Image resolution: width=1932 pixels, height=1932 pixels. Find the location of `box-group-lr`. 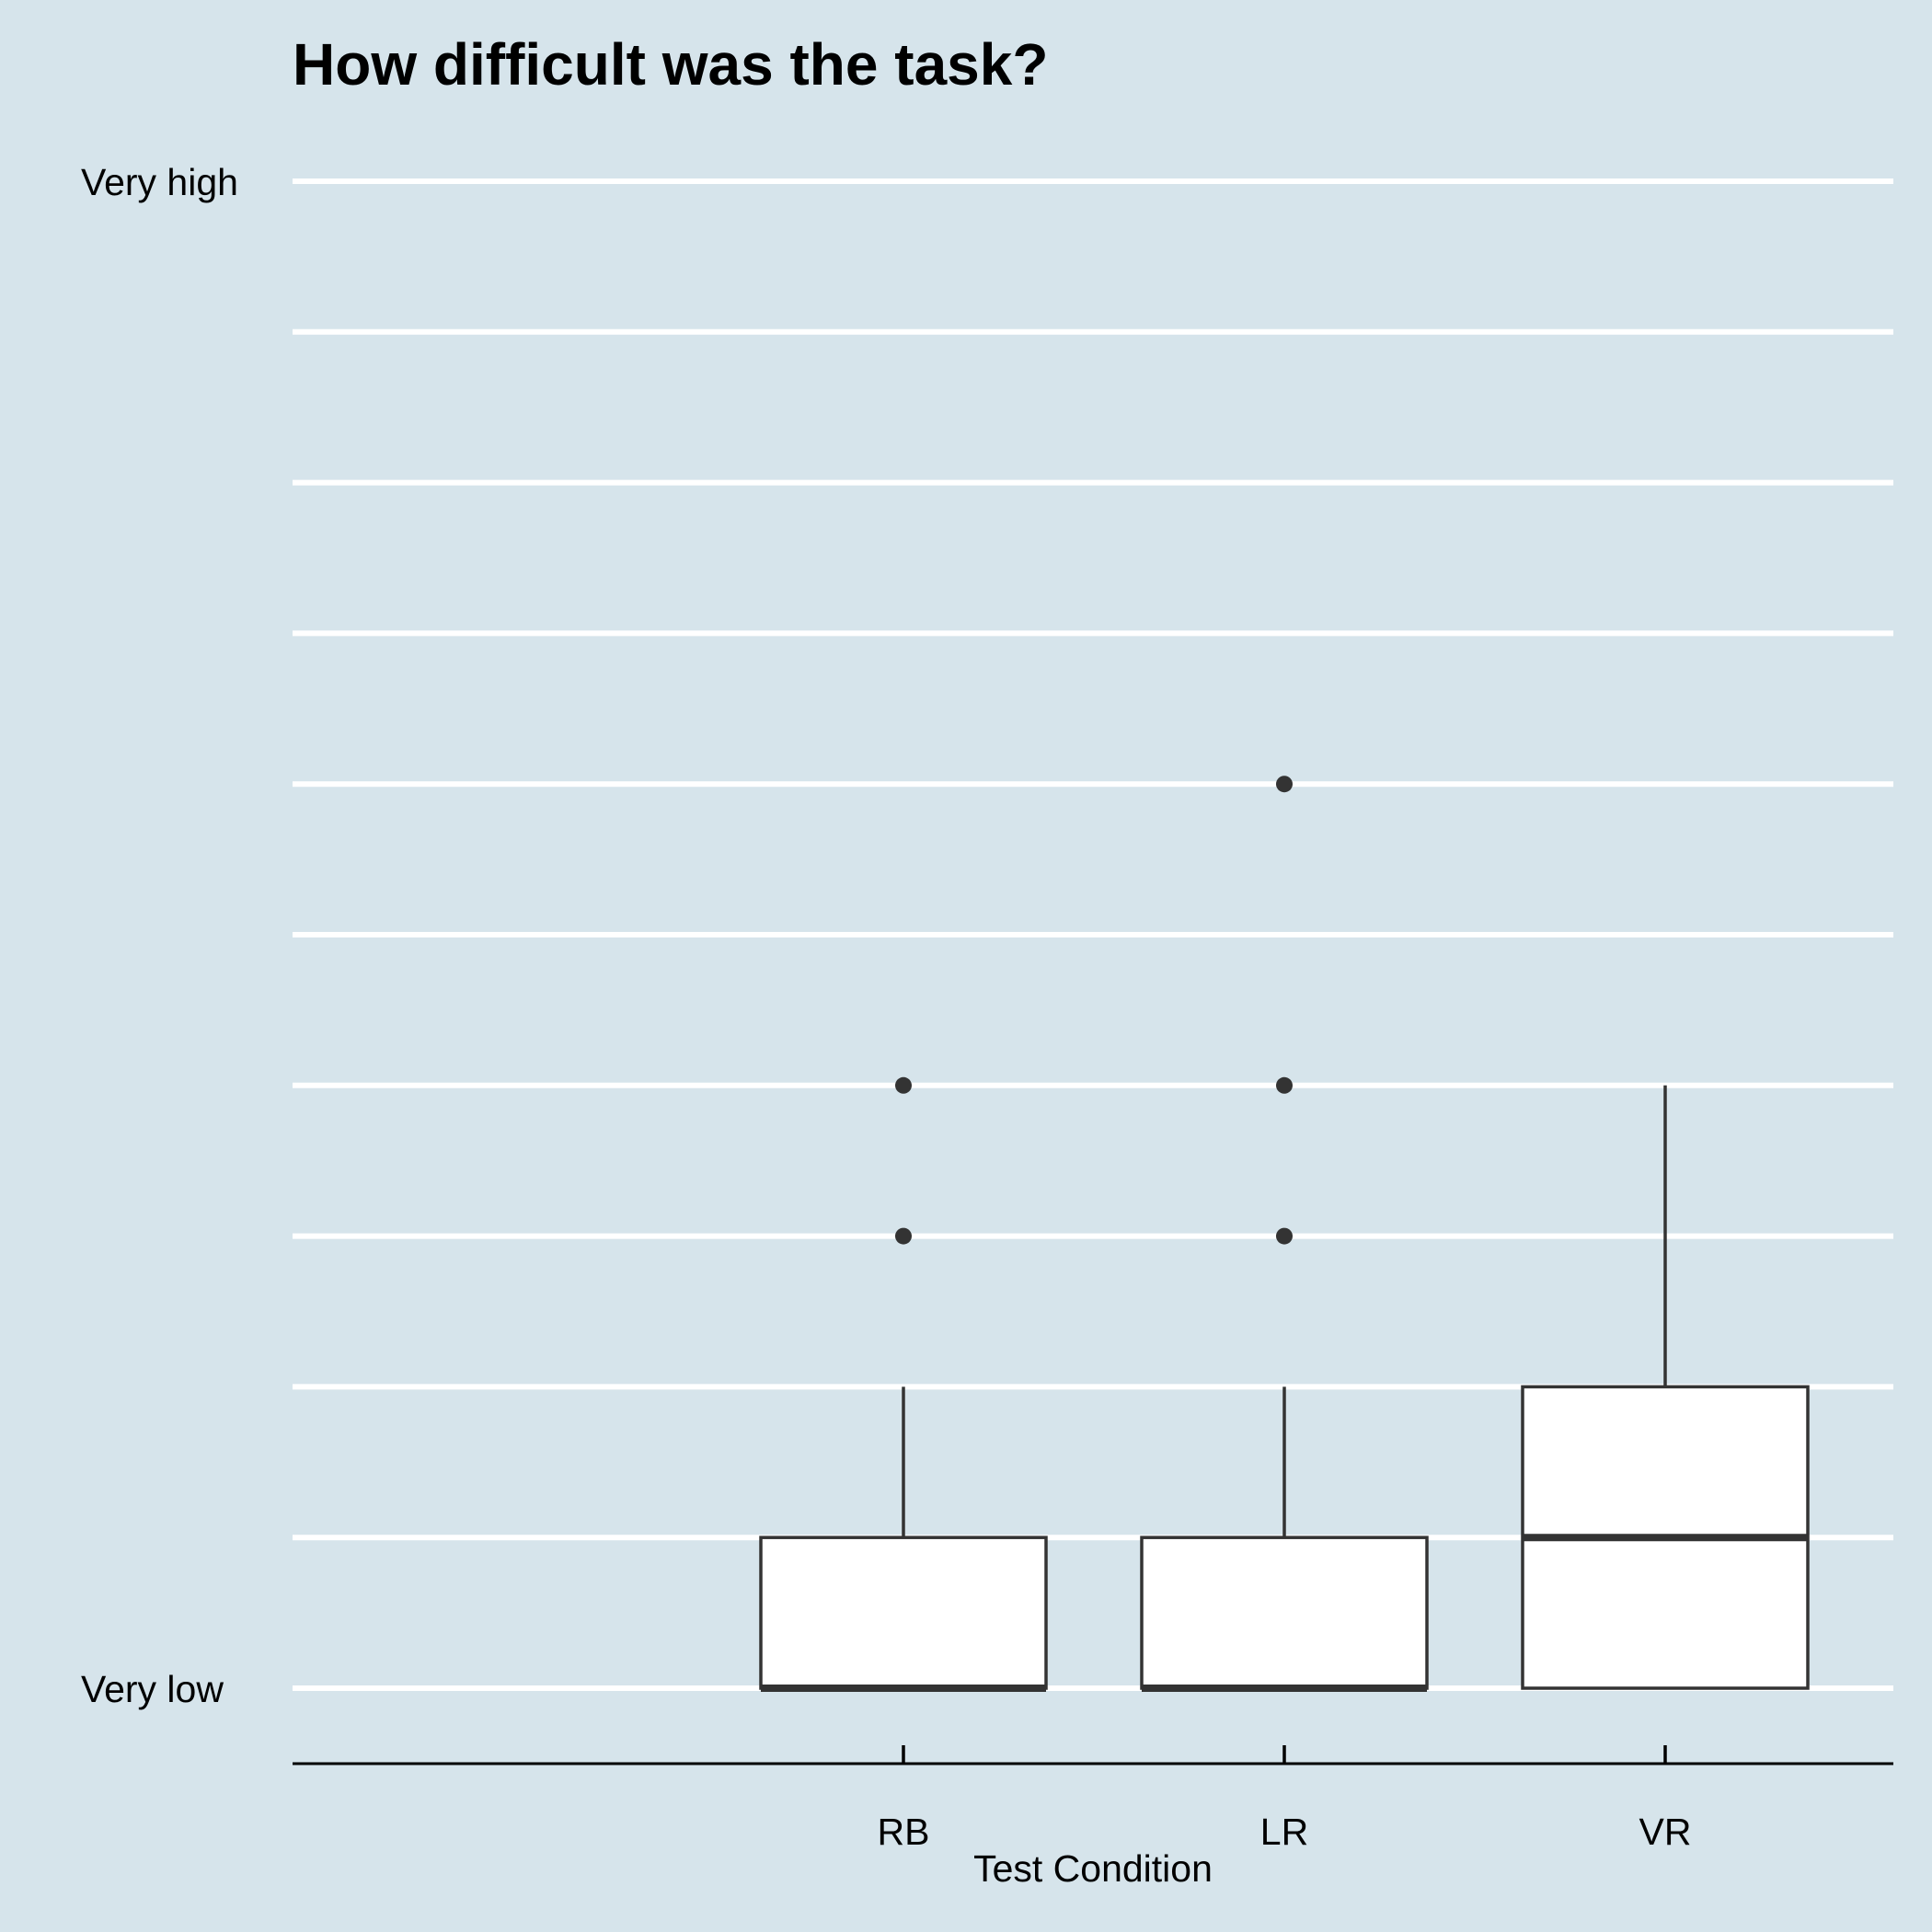

box-group-lr is located at coordinates (1284, 1234).